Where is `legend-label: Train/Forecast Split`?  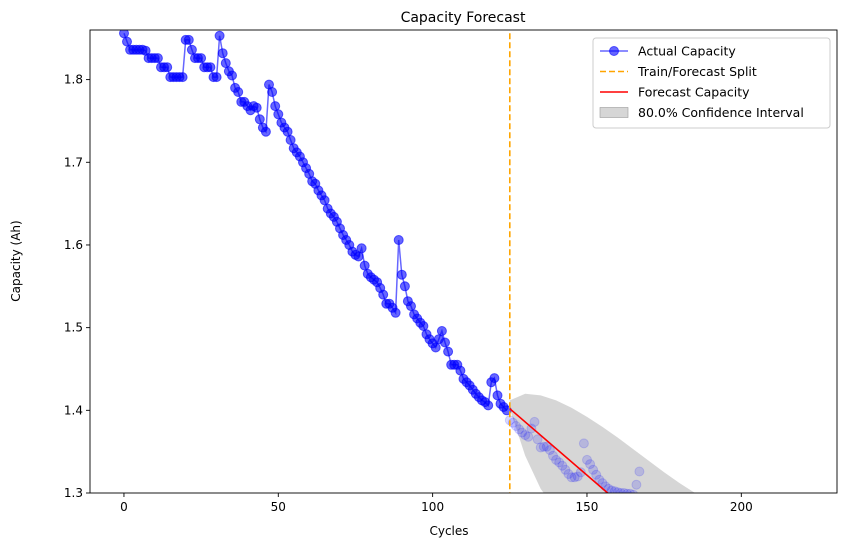 legend-label: Train/Forecast Split is located at coordinates (697, 71).